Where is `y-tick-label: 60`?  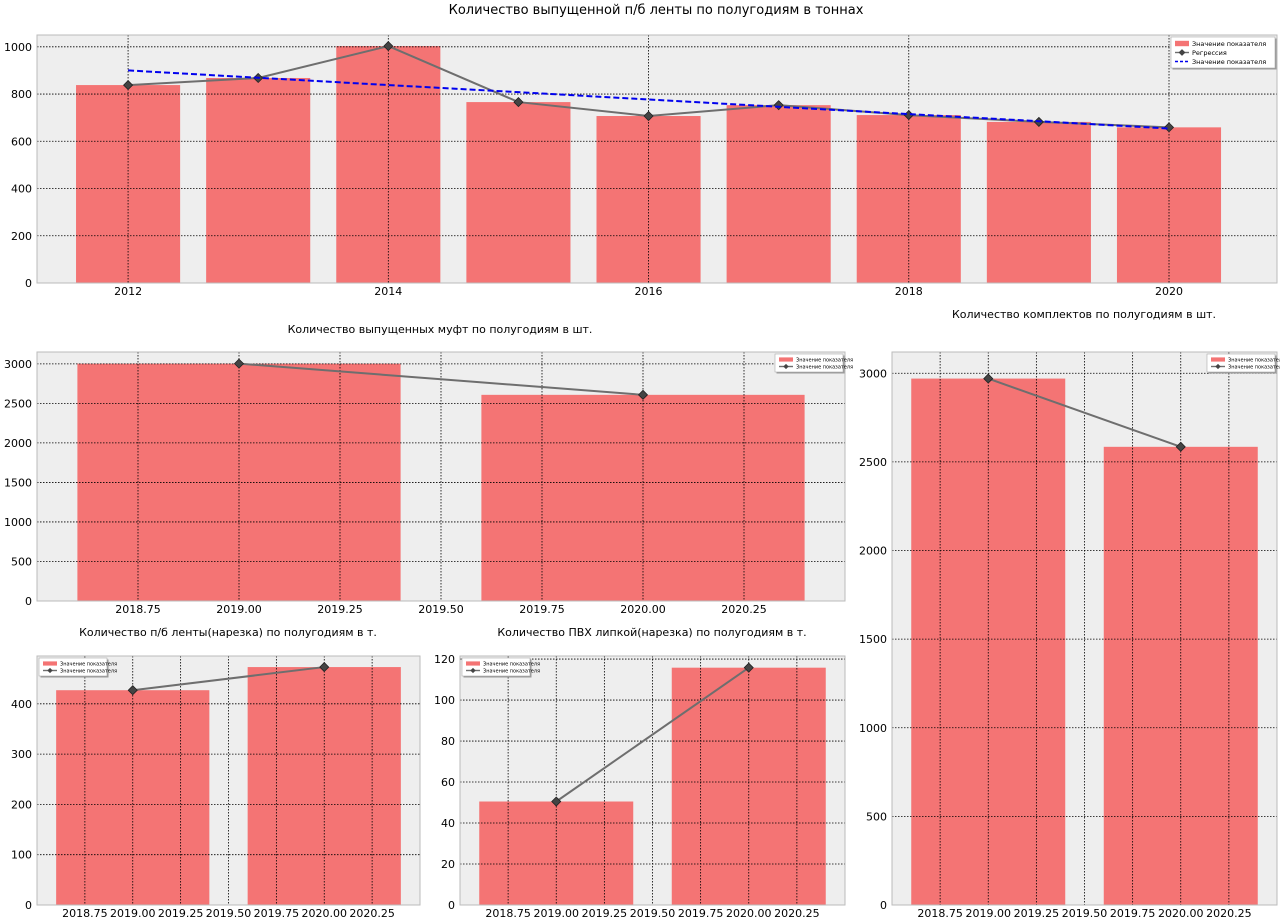 y-tick-label: 60 is located at coordinates (448, 782).